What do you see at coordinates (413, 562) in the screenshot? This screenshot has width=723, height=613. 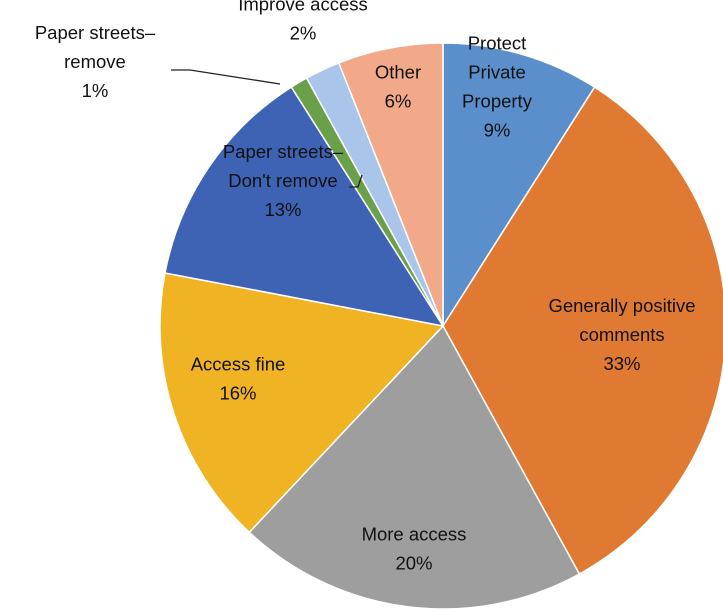 I see `slice-label-line: 20%` at bounding box center [413, 562].